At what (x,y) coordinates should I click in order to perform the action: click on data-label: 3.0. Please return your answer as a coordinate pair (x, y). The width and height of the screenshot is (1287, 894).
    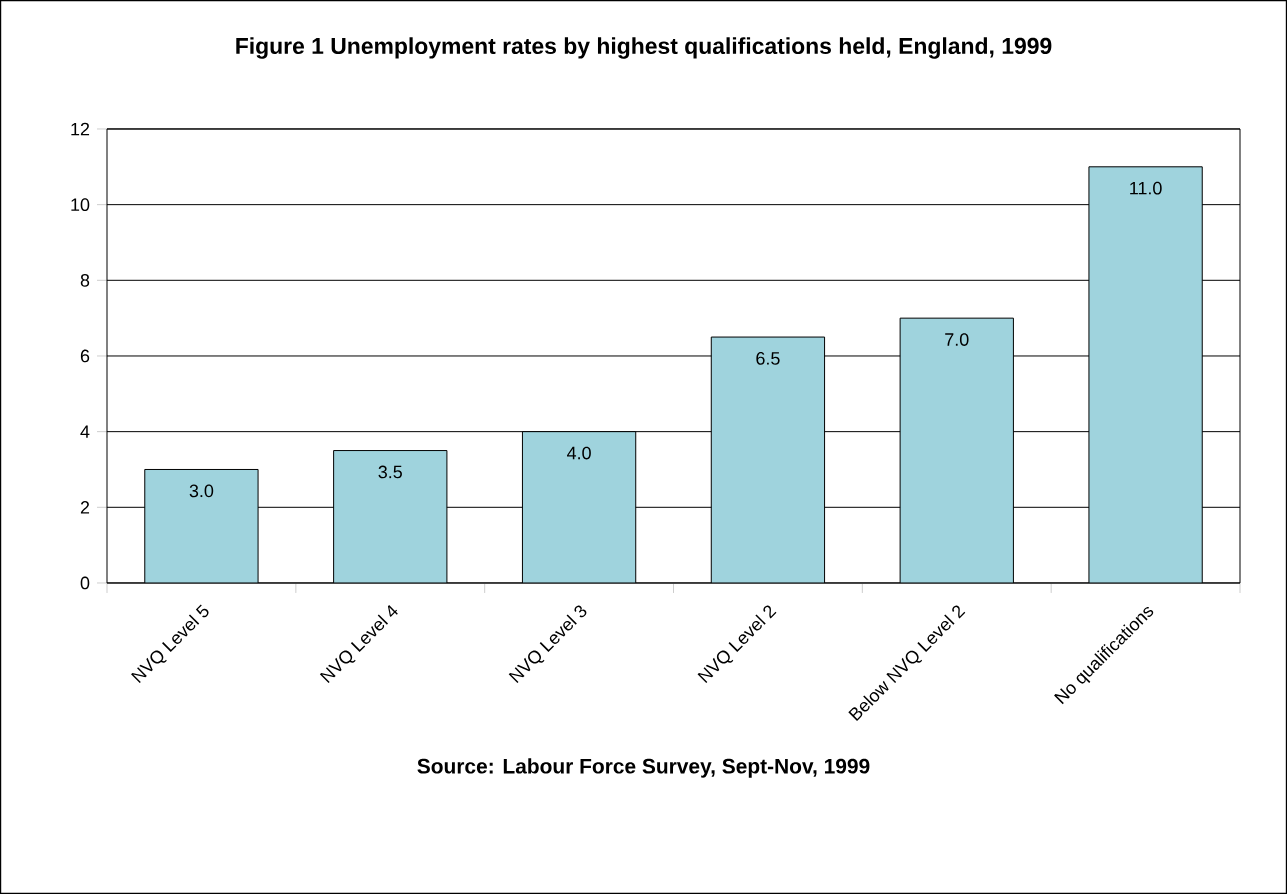
    Looking at the image, I should click on (201, 491).